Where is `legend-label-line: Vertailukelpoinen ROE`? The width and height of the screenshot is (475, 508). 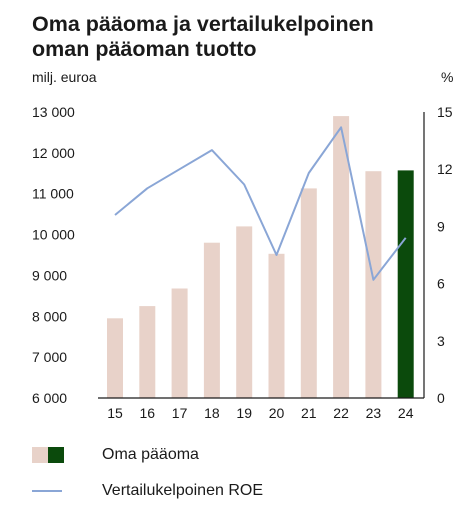
legend-label-line: Vertailukelpoinen ROE is located at coordinates (182, 490).